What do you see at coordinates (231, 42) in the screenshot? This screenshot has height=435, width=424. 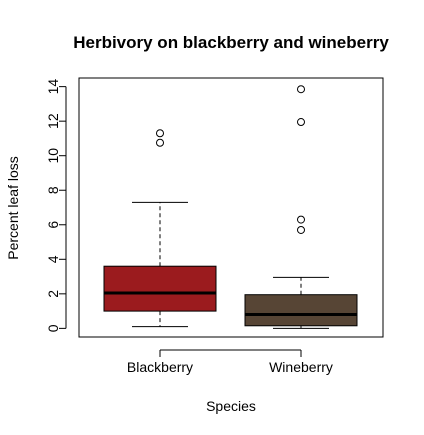 I see `chart-title: Herbivory on blackberry and wineberry` at bounding box center [231, 42].